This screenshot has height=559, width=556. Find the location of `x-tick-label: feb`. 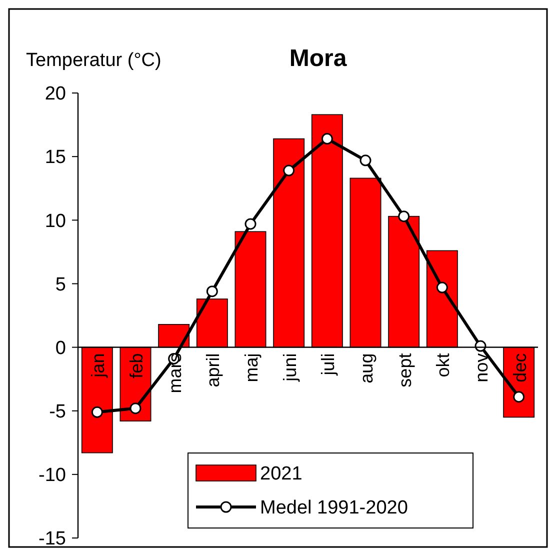

x-tick-label: feb is located at coordinates (136, 365).